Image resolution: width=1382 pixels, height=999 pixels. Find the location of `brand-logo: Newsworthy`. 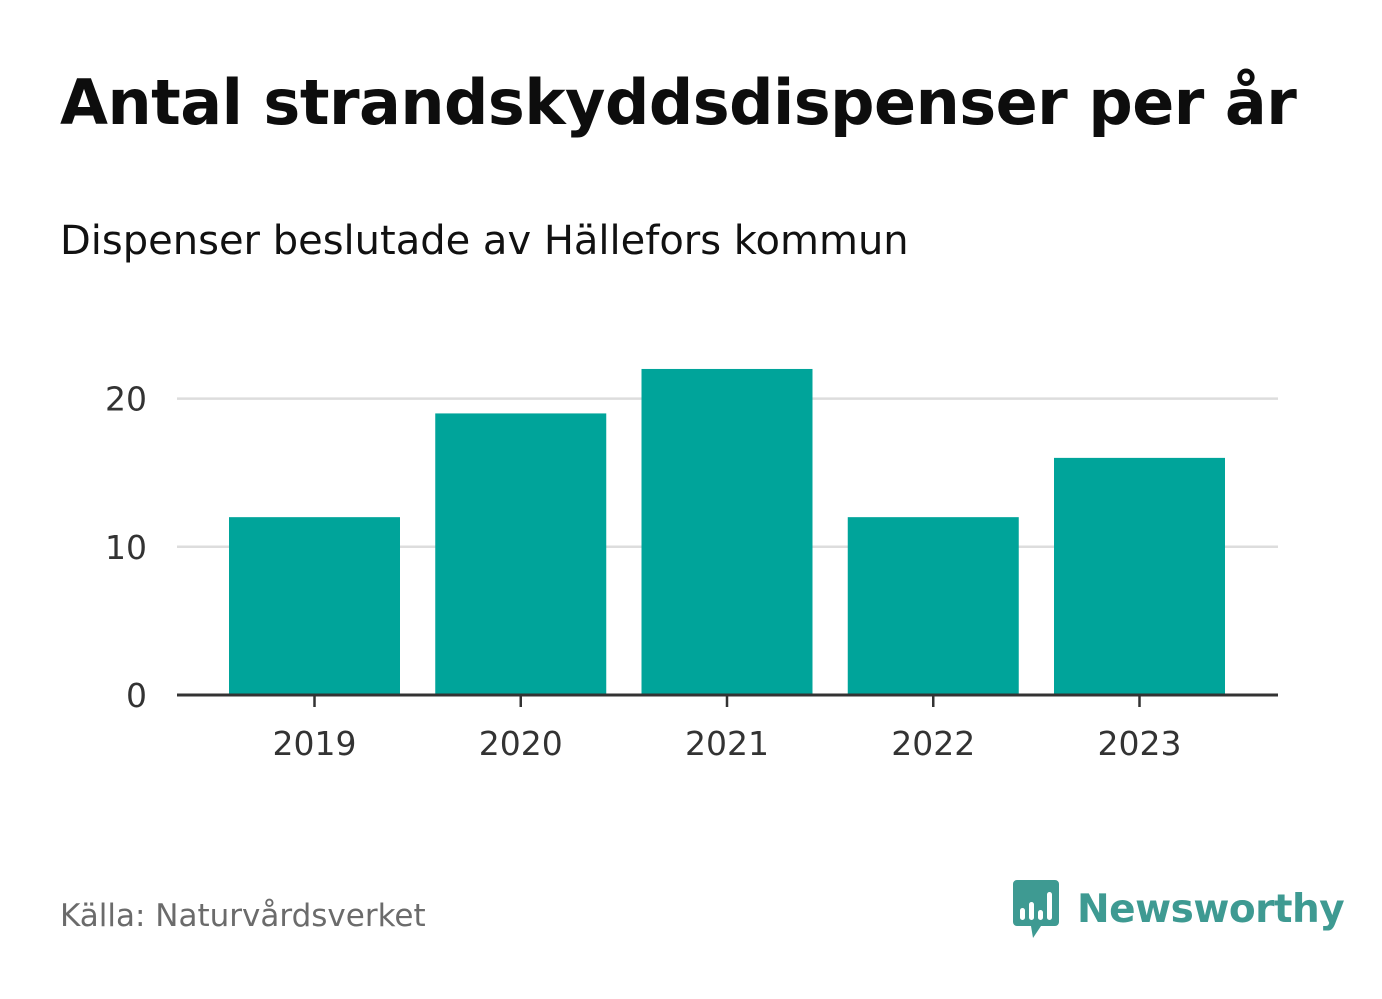

brand-logo: Newsworthy is located at coordinates (1178, 909).